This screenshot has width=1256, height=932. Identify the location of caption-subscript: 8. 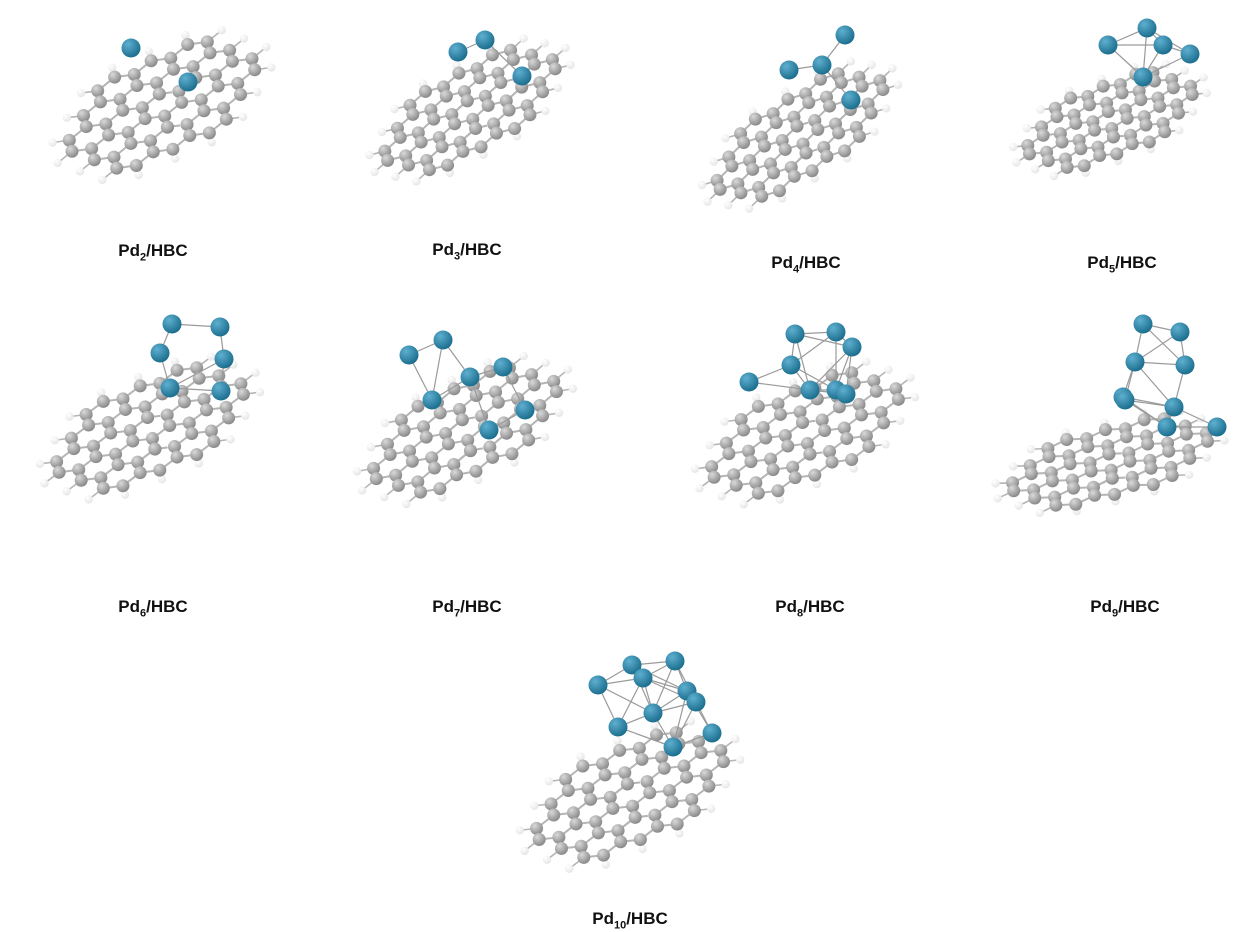
(800, 613).